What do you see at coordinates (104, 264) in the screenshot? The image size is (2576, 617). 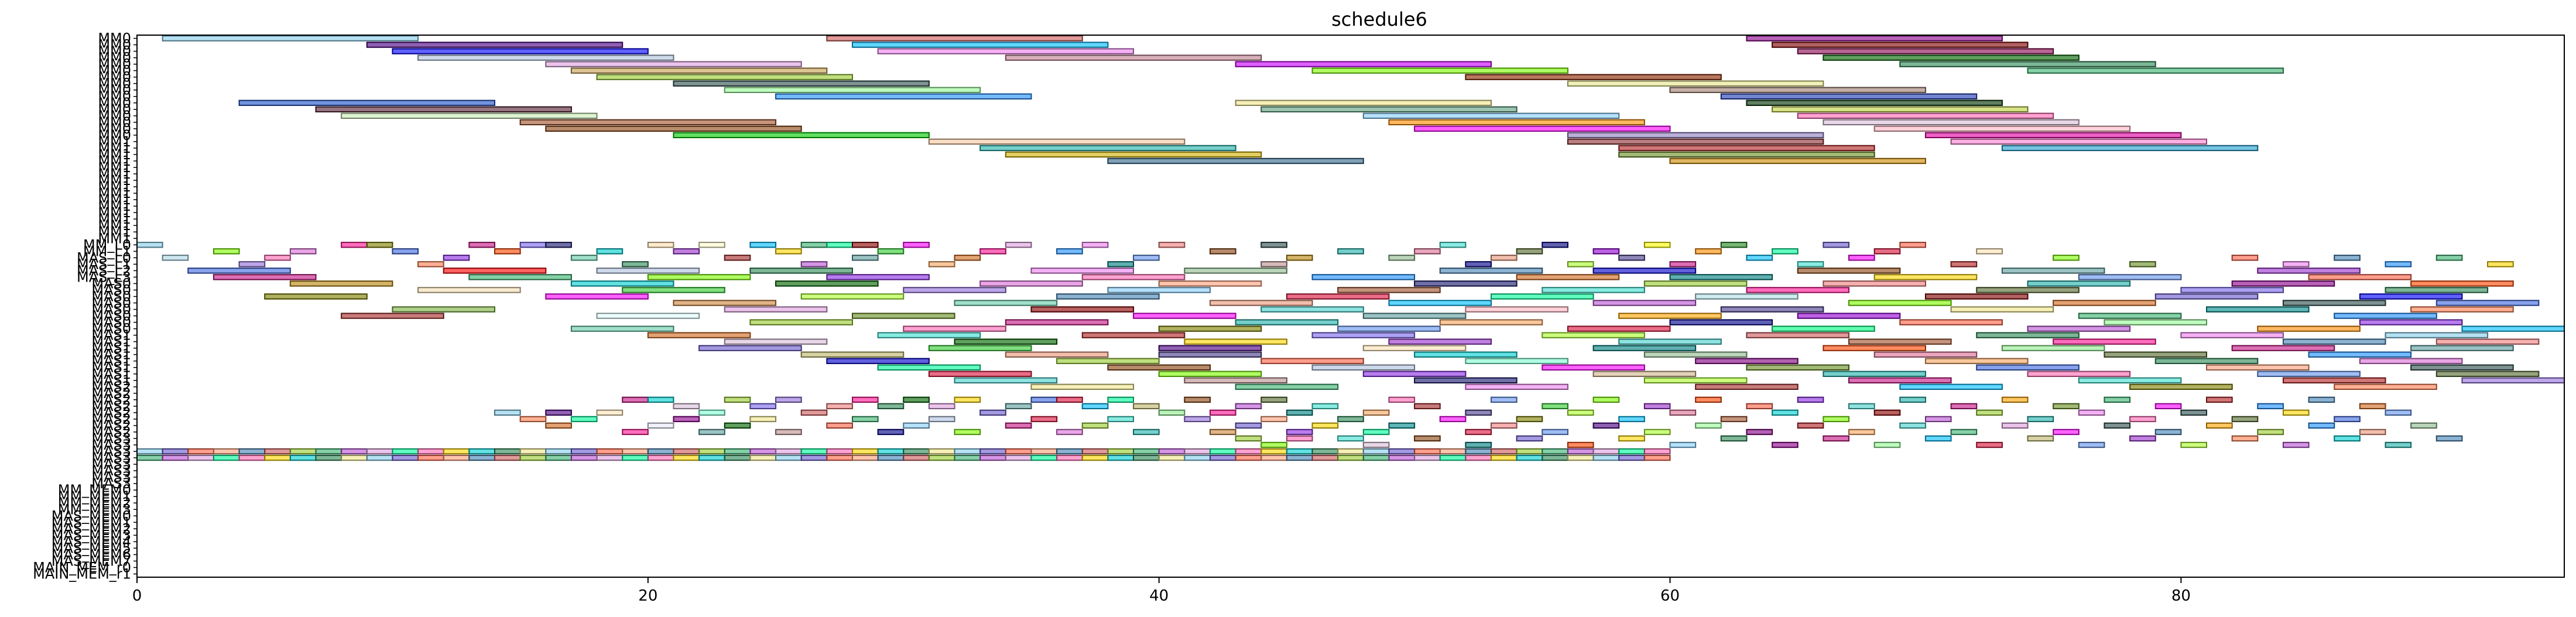 I see `lane-label: MAS_L1` at bounding box center [104, 264].